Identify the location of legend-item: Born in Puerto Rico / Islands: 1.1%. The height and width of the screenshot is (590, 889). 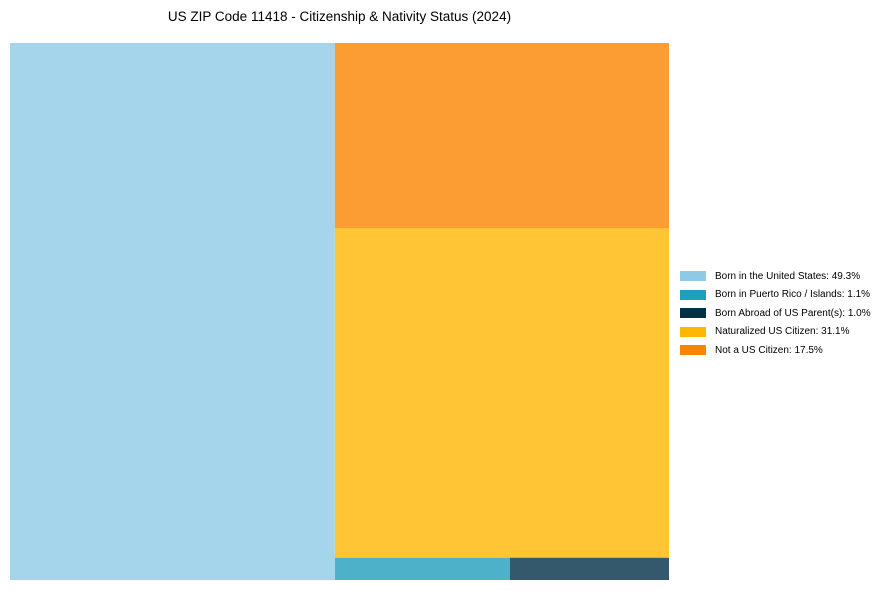
(775, 295).